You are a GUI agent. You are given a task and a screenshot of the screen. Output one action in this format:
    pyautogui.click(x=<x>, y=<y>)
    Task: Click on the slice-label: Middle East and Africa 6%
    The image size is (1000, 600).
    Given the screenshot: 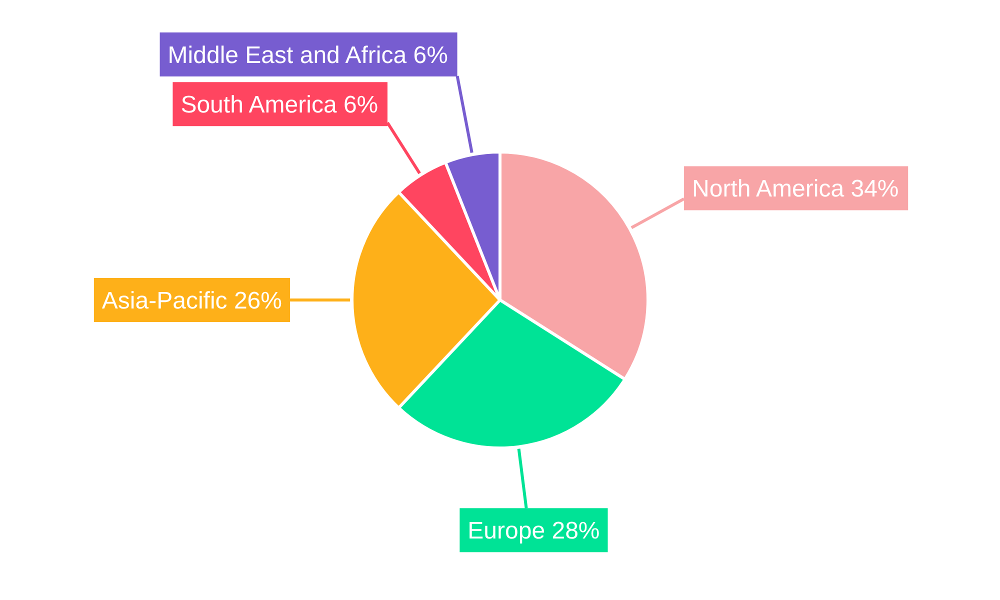 What is the action you would take?
    pyautogui.click(x=308, y=55)
    